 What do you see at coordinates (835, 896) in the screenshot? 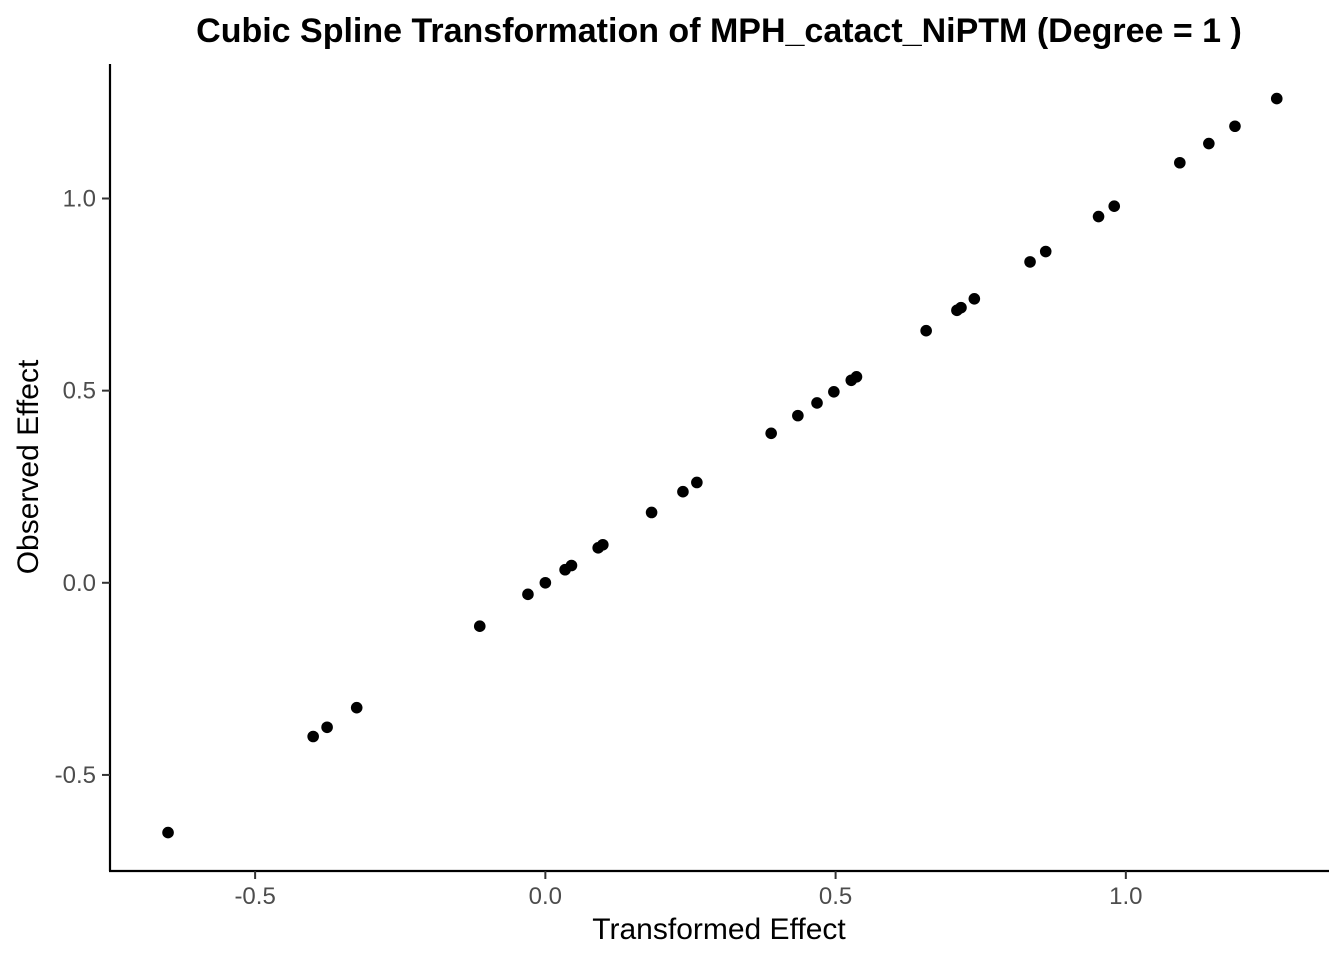
I see `x-tick-label: 0.5` at bounding box center [835, 896].